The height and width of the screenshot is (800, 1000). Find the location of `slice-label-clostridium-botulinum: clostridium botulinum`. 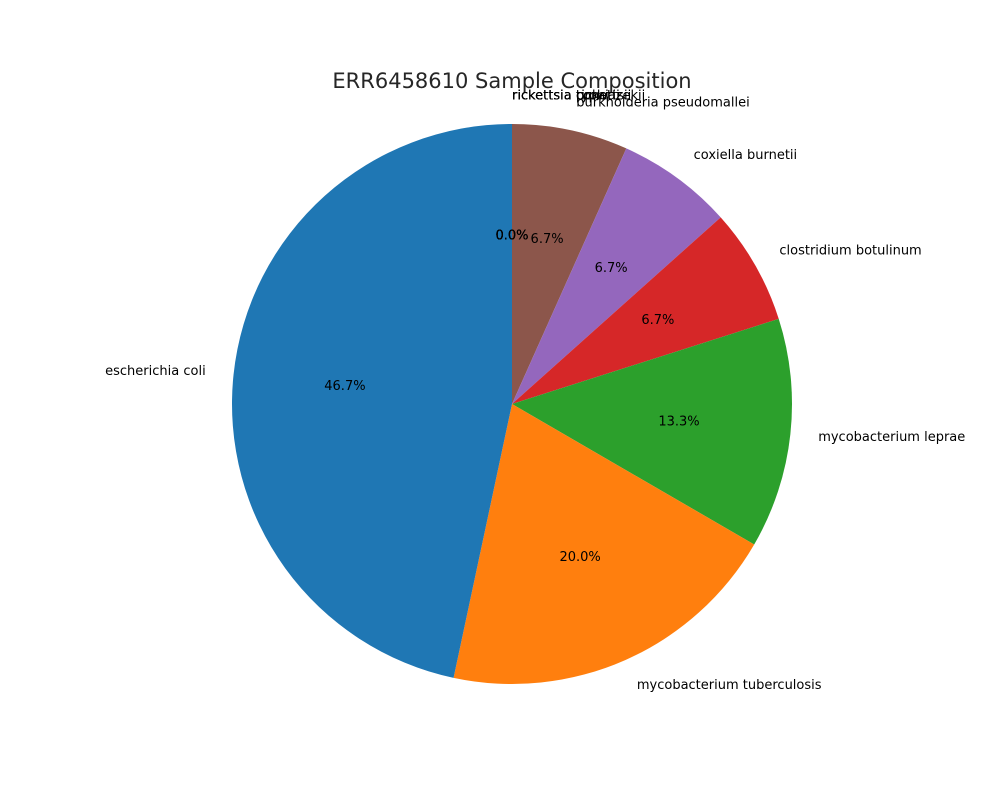

slice-label-clostridium-botulinum: clostridium botulinum is located at coordinates (850, 251).